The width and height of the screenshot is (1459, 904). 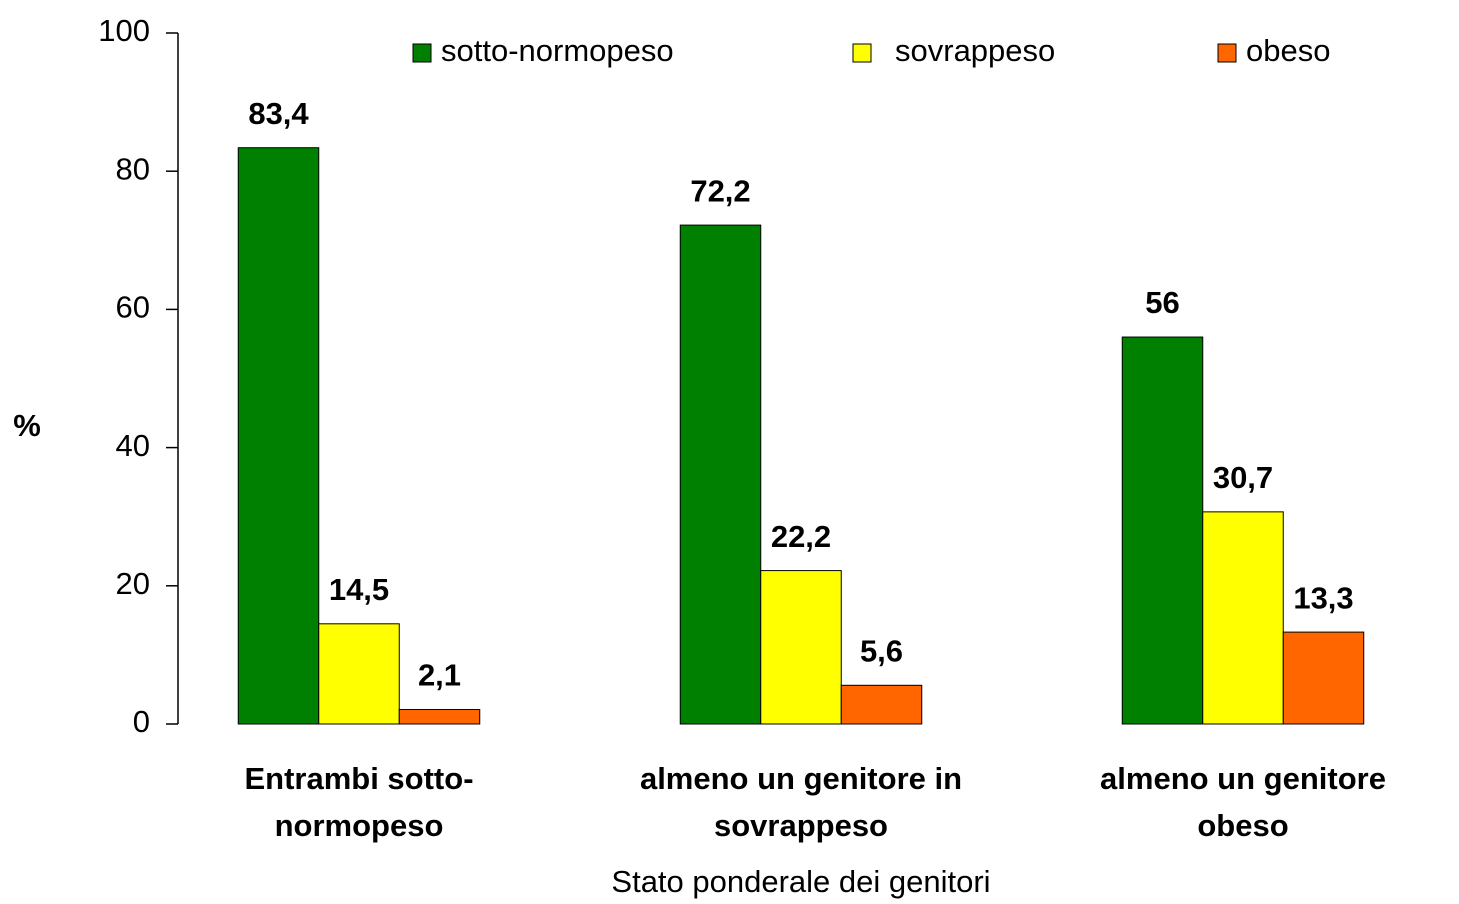 I want to click on legend-label: obeso, so click(x=1288, y=50).